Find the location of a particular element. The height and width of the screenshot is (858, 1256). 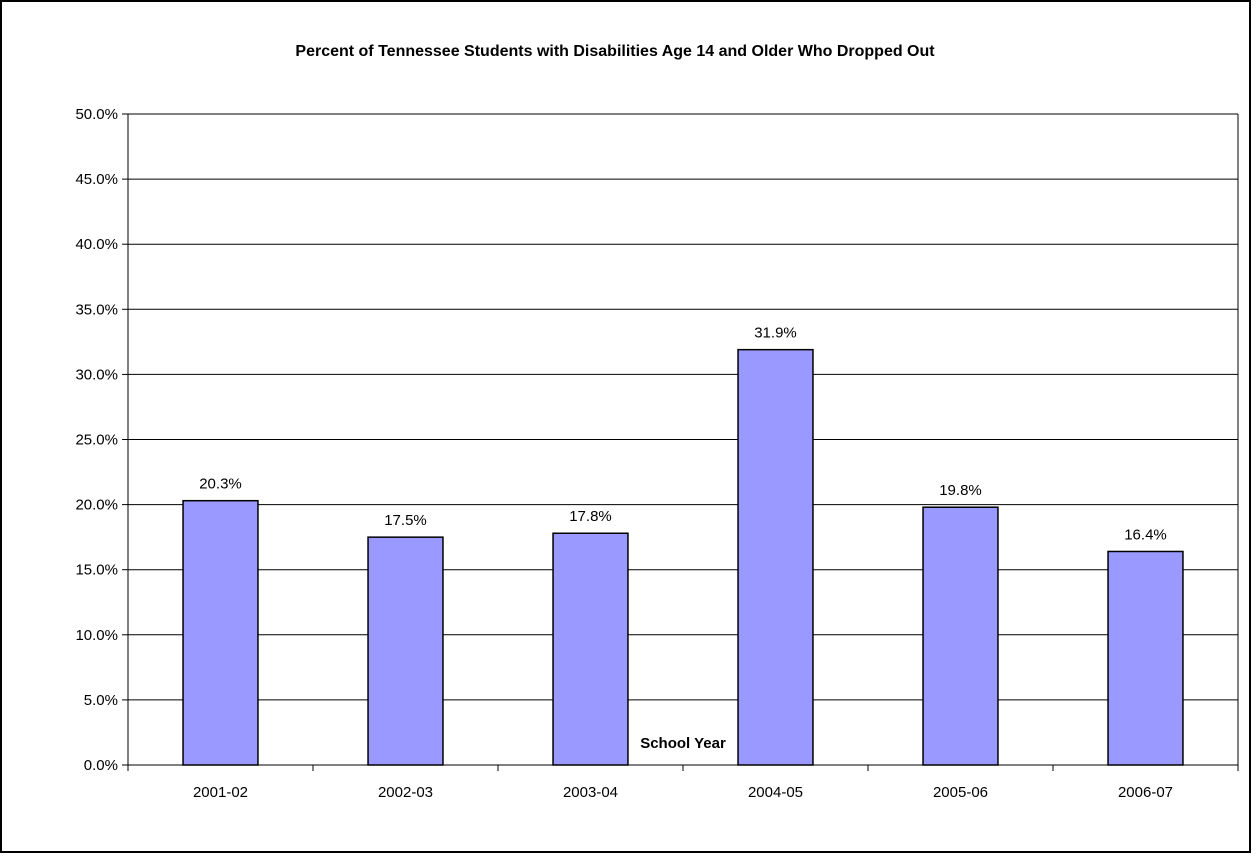

x-axis-title: School Year is located at coordinates (683, 743).